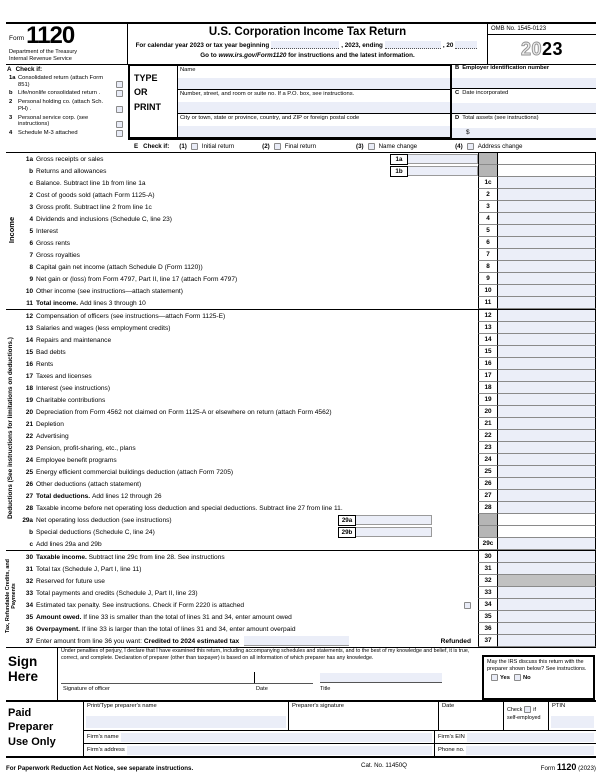 The image size is (602, 781). What do you see at coordinates (314, 83) in the screenshot?
I see `name-input` at bounding box center [314, 83].